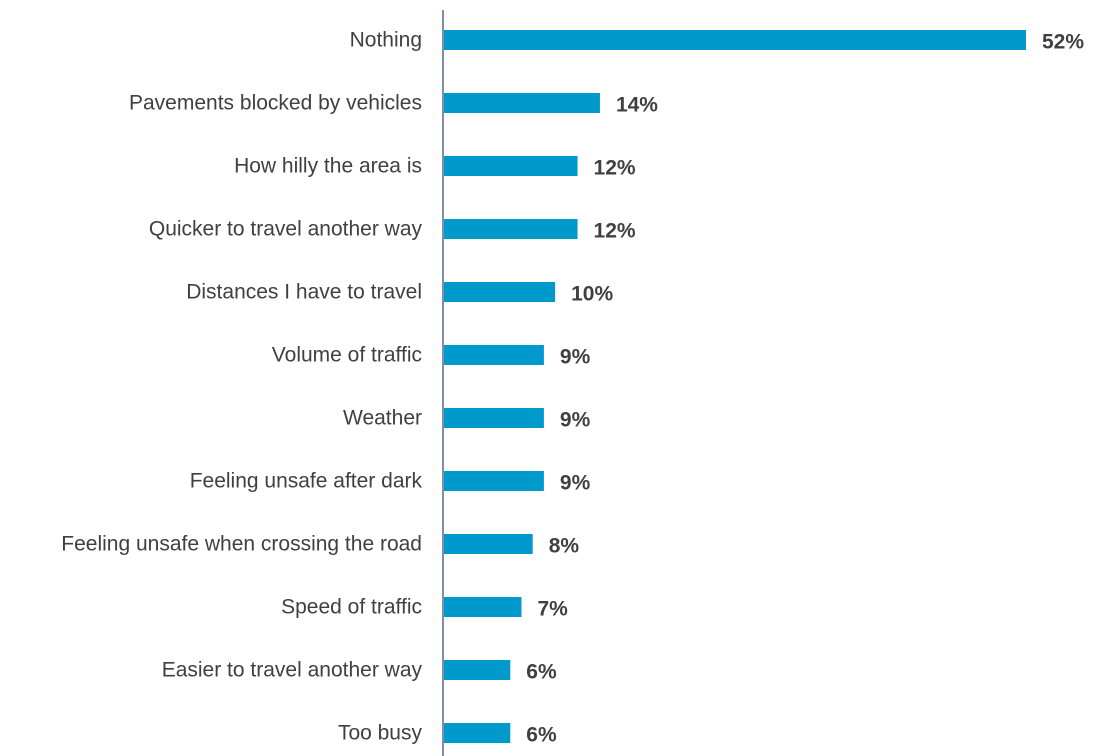  I want to click on category-label: Nothing, so click(386, 40).